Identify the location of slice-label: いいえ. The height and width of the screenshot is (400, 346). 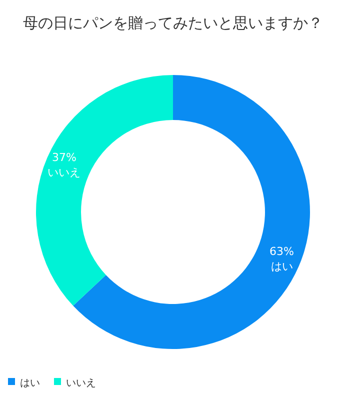
(64, 172).